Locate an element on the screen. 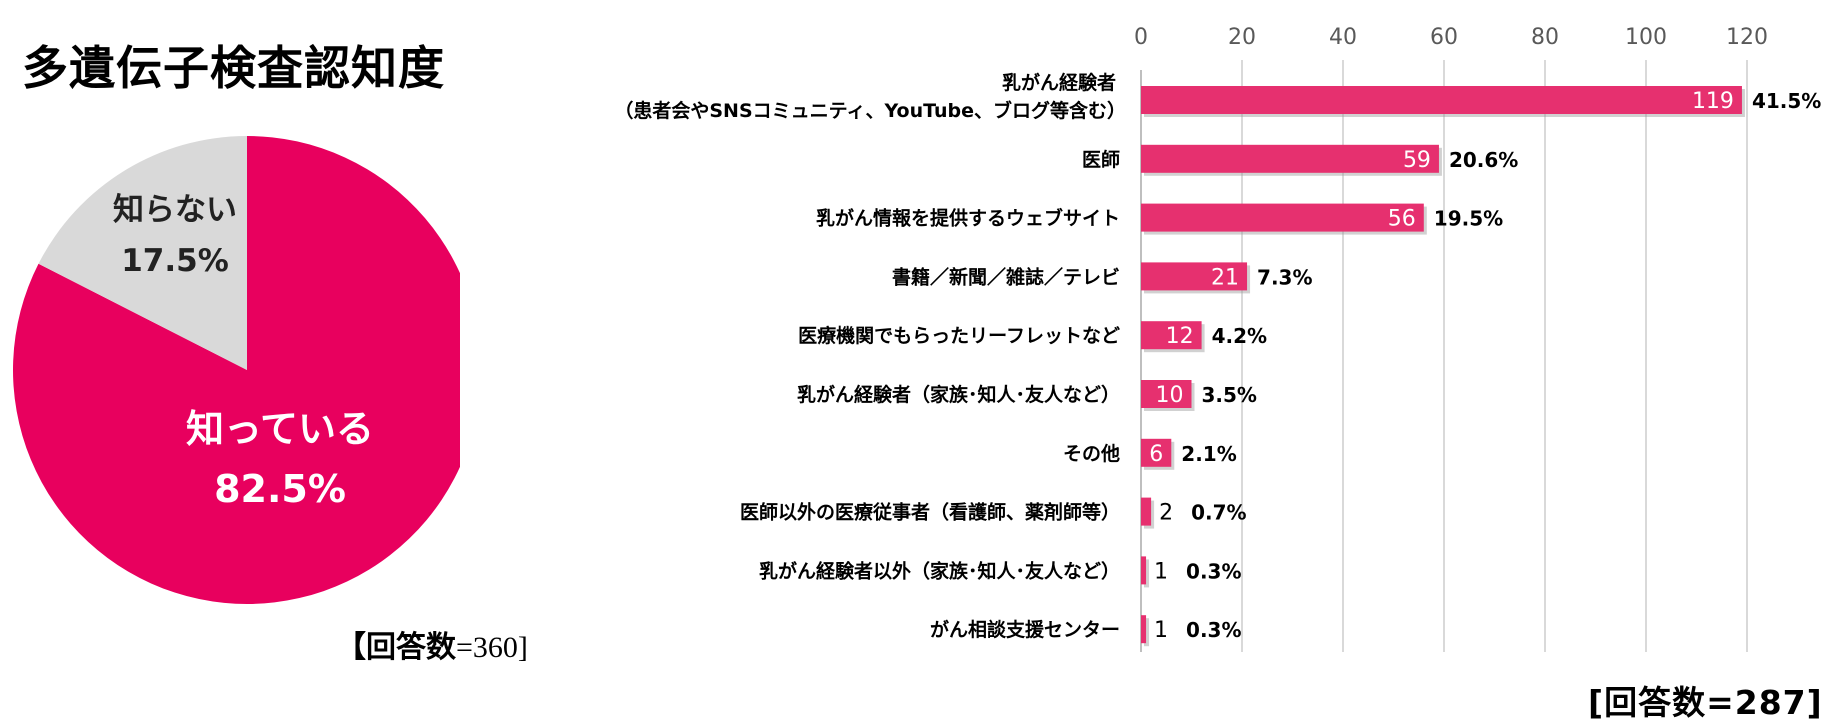  bar-value-label: 10 is located at coordinates (1170, 395).